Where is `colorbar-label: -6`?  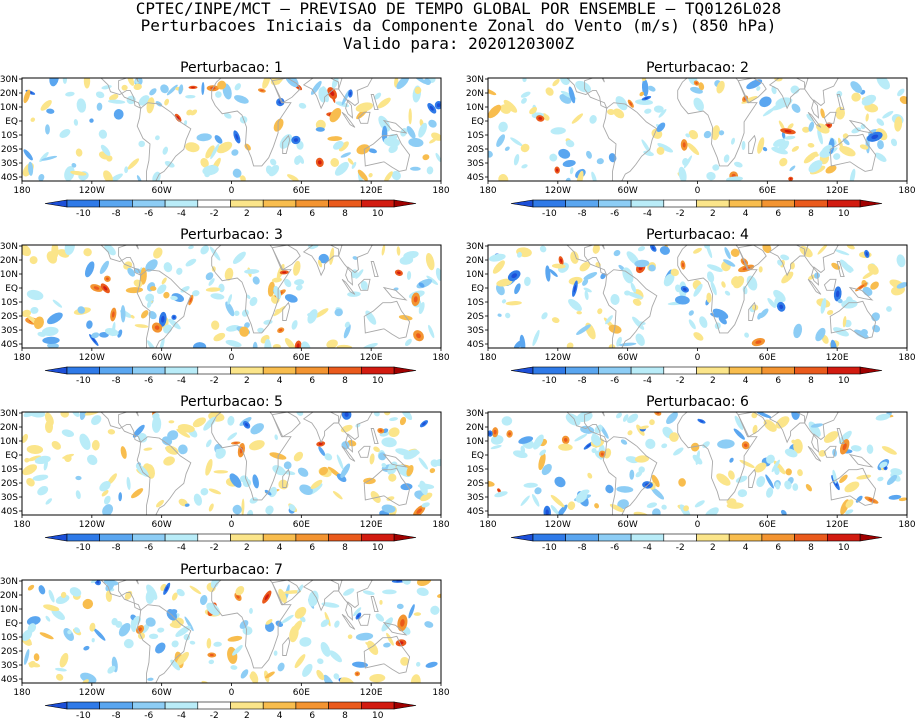 colorbar-label: -6 is located at coordinates (148, 716).